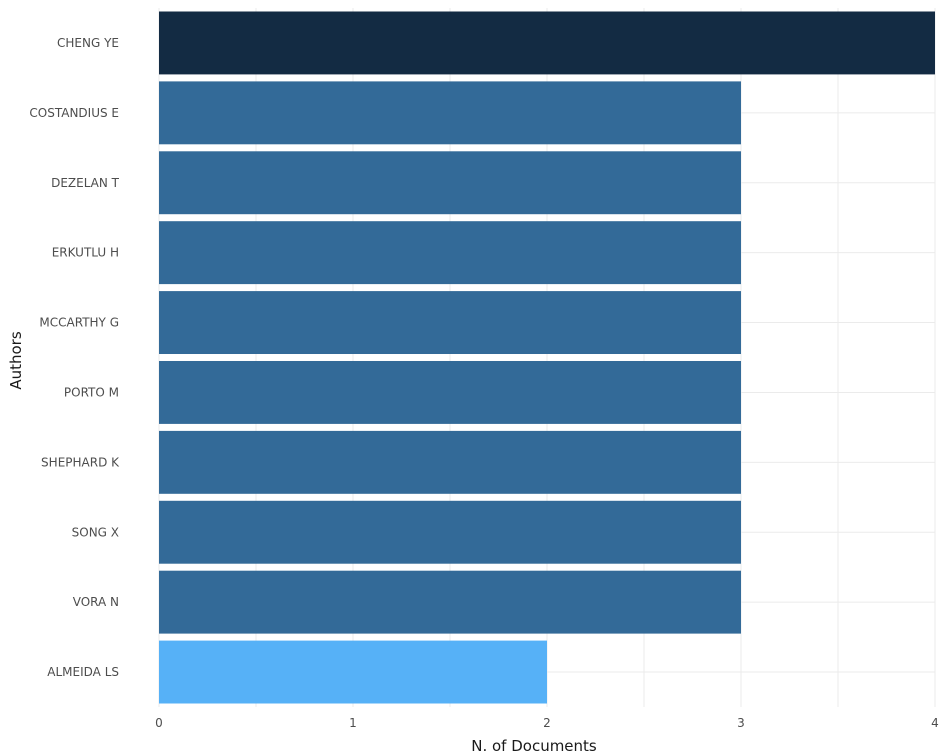 The image size is (941, 755). What do you see at coordinates (534, 746) in the screenshot?
I see `x-axis-title: N. of Documents` at bounding box center [534, 746].